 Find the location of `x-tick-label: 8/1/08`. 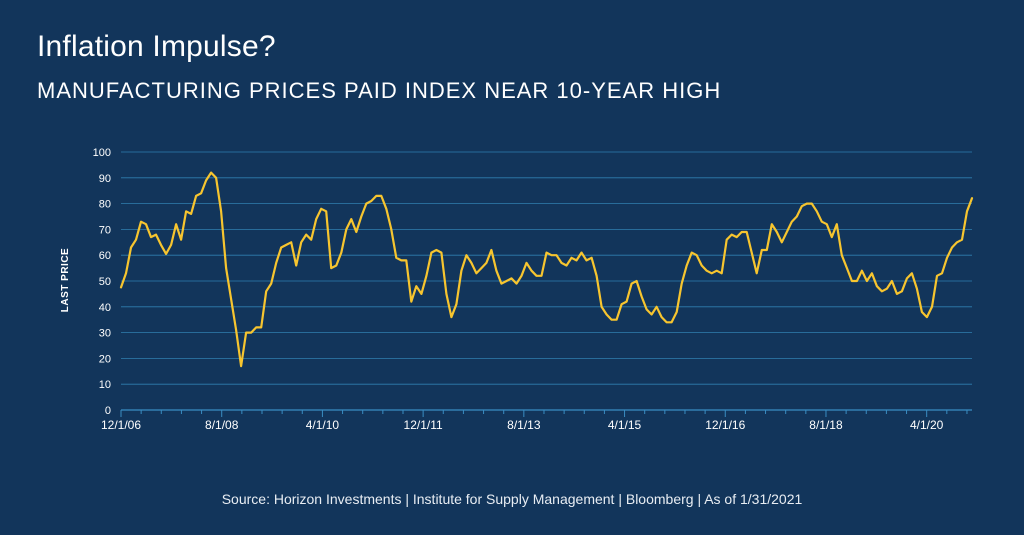

x-tick-label: 8/1/08 is located at coordinates (222, 425).